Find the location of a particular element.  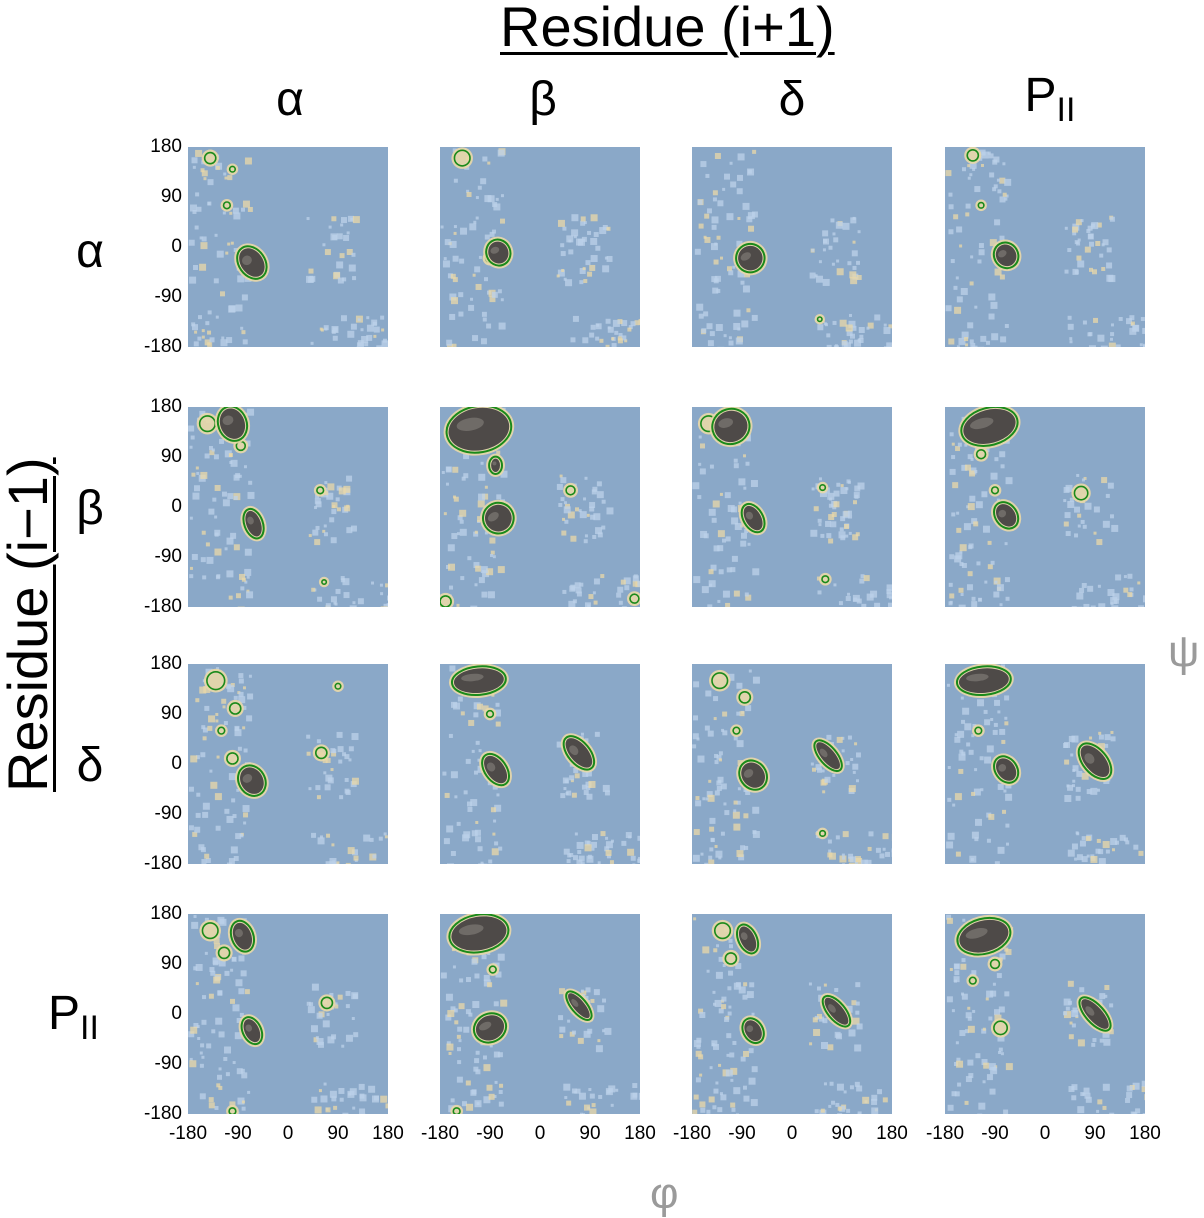

panel-delta-delta is located at coordinates (792, 764).